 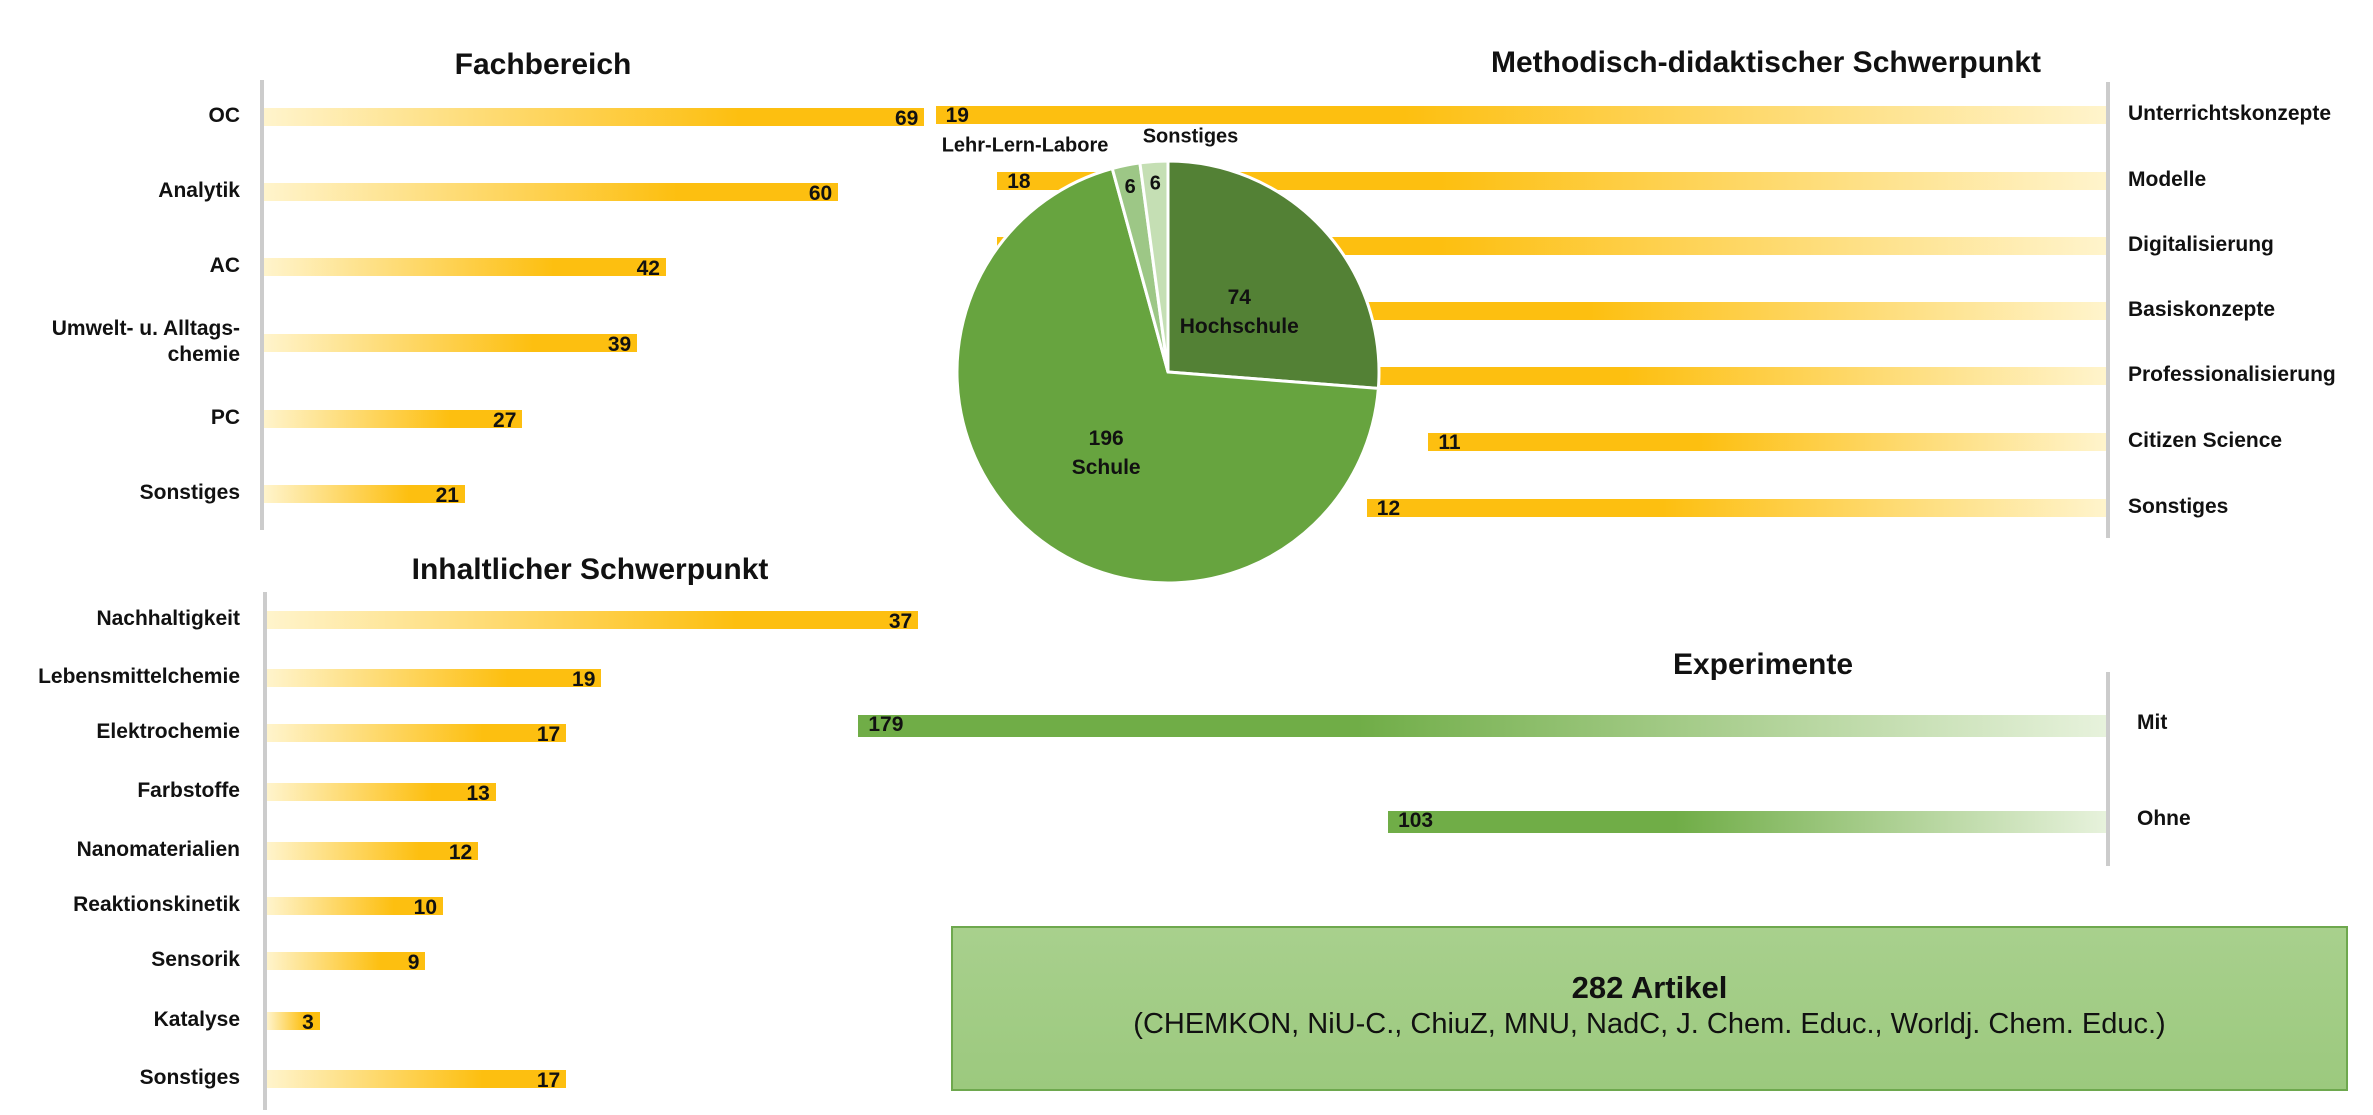 What do you see at coordinates (2202, 309) in the screenshot?
I see `methodisch-label-basiskonzepte: Basiskonzepte` at bounding box center [2202, 309].